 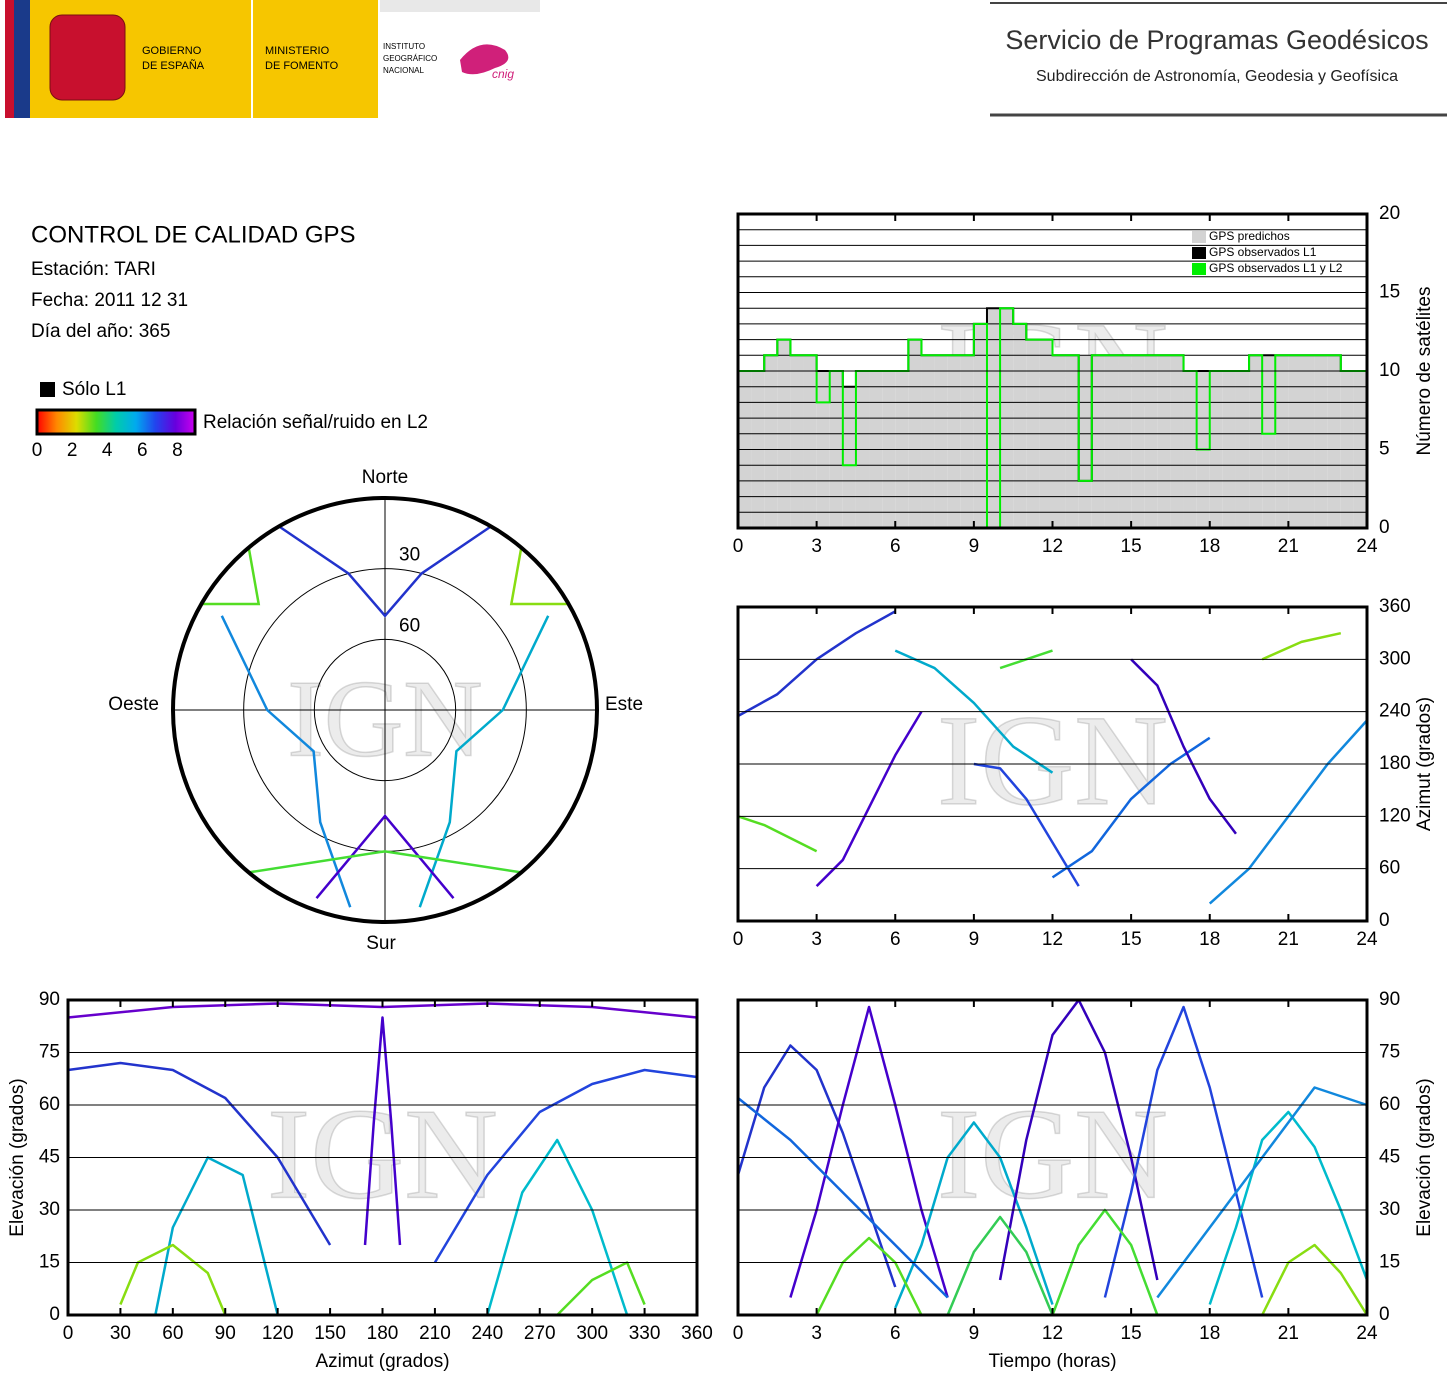 I want to click on ign-text: NACIONAL, so click(x=403, y=70).